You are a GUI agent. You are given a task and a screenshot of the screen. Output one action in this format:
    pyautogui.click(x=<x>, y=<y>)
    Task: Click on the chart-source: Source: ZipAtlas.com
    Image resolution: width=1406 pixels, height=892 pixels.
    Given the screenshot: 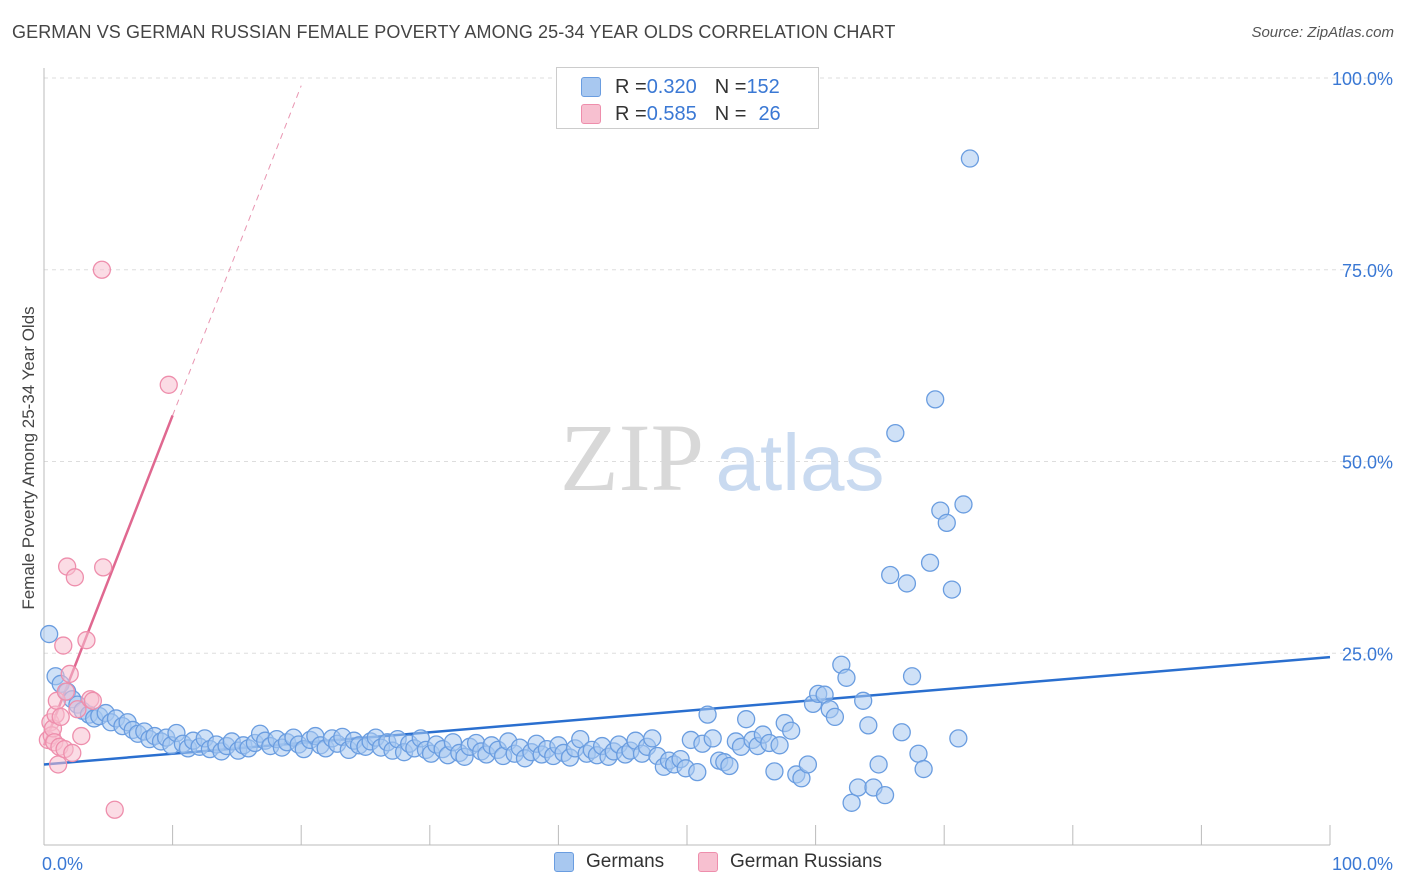 What is the action you would take?
    pyautogui.click(x=1322, y=32)
    